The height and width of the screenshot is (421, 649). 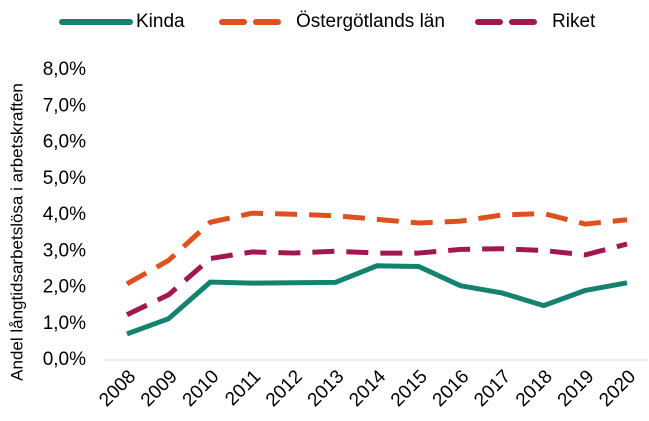 I want to click on x-tick-label: 2015, so click(x=409, y=388).